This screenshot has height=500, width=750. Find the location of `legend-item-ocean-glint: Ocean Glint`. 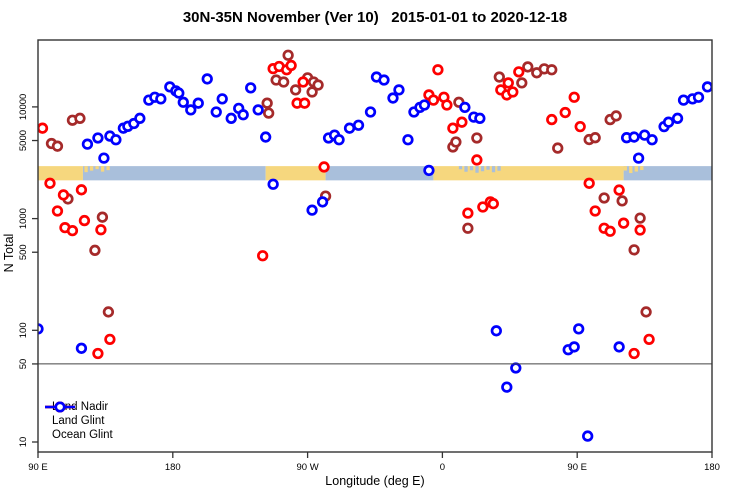

legend-item-ocean-glint: Ocean Glint is located at coordinates (78, 421).